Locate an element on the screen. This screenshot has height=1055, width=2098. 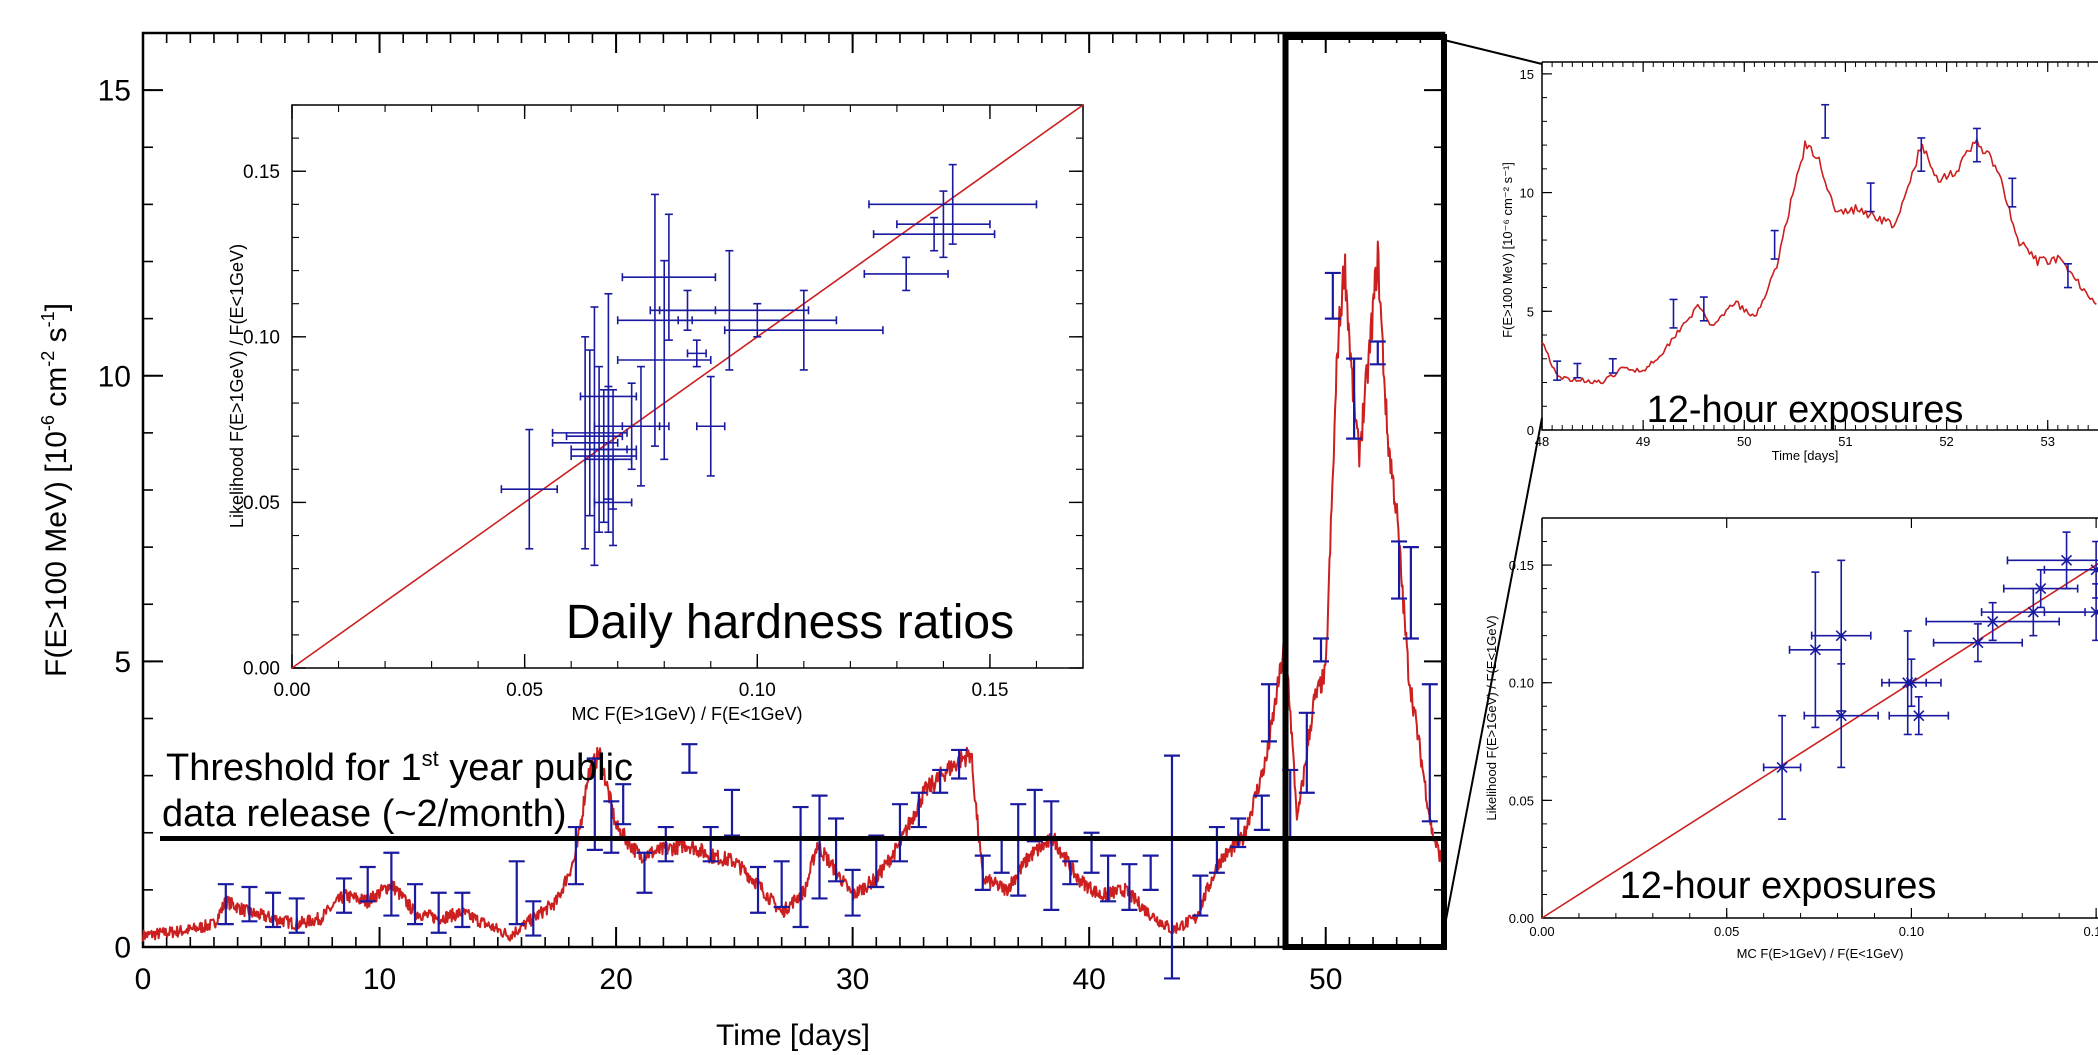
y-tick-label: 0.05 is located at coordinates (261, 503).